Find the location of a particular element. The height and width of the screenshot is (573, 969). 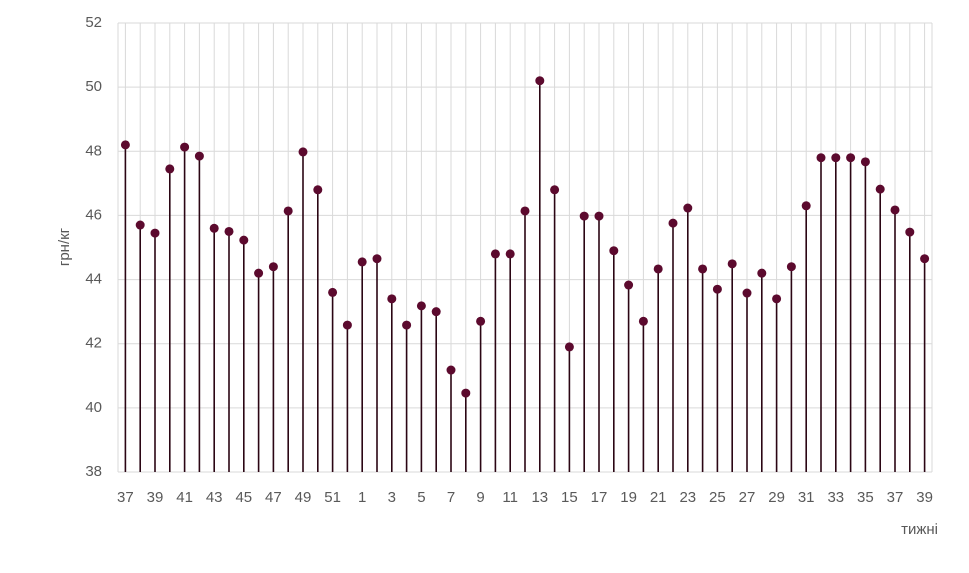

x-tick-label: 31 is located at coordinates (806, 497).